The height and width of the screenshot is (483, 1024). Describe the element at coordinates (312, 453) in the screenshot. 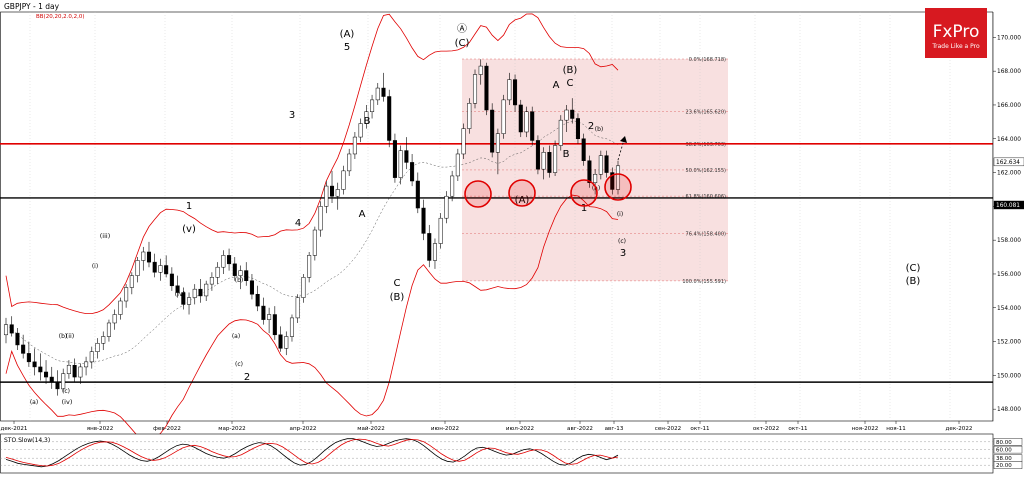

I see `sto-k-line` at that location.